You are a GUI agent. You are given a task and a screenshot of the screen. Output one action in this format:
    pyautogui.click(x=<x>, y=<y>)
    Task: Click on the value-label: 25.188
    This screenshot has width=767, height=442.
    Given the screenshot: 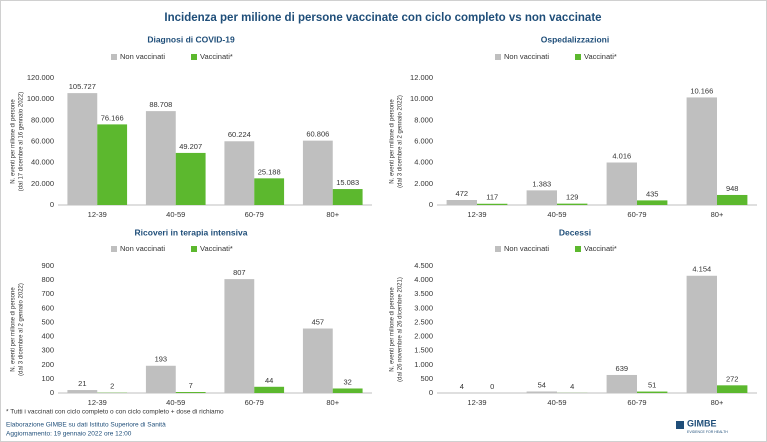 What is the action you would take?
    pyautogui.click(x=269, y=171)
    